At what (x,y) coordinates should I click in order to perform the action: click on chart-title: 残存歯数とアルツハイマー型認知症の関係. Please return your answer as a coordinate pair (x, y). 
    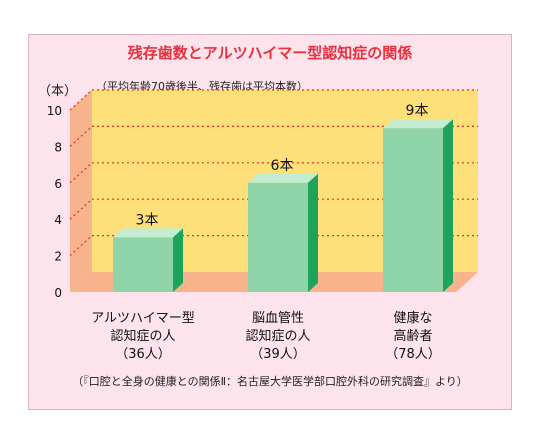
    Looking at the image, I should click on (270, 53).